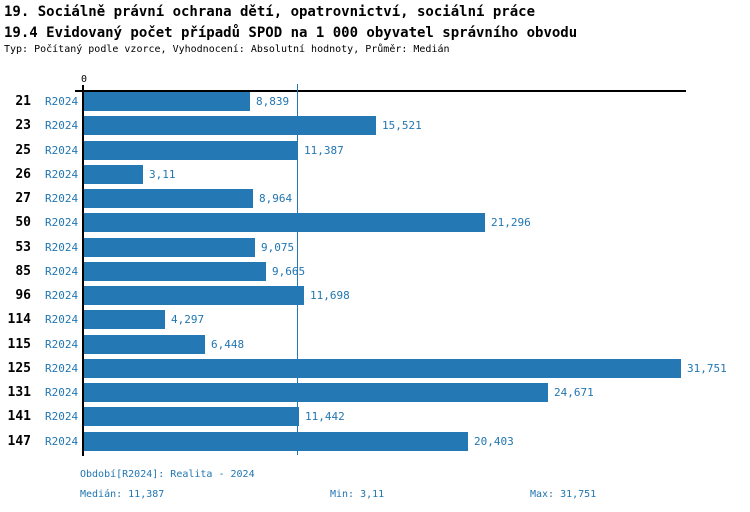 This screenshot has height=512, width=750. What do you see at coordinates (574, 392) in the screenshot?
I see `value-label: 24,671` at bounding box center [574, 392].